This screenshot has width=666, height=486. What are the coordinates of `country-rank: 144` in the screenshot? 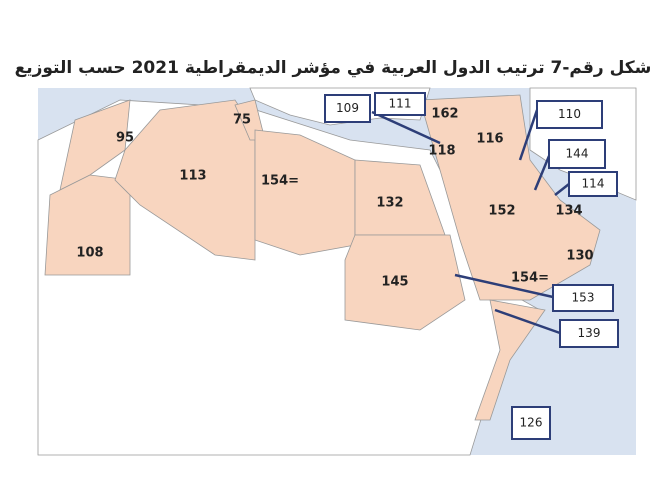 It's located at (577, 154).